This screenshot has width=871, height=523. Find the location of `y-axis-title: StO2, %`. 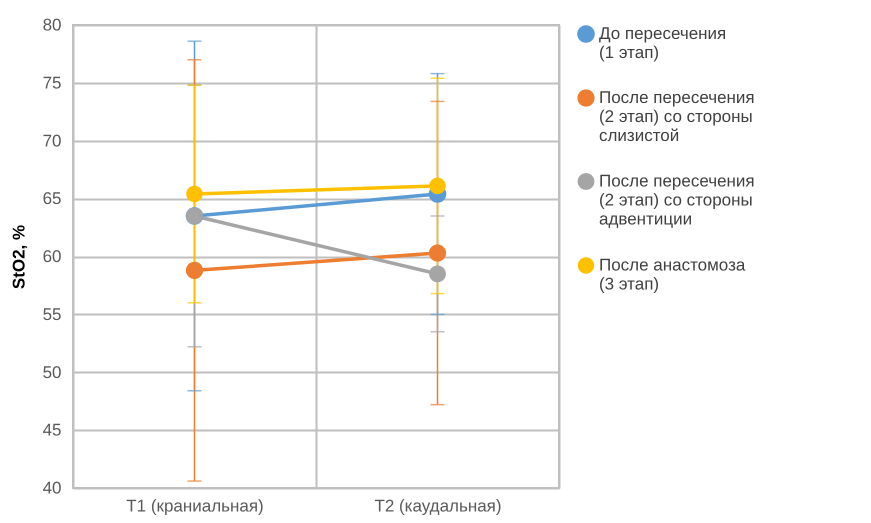

y-axis-title: StO2, % is located at coordinates (19, 257).